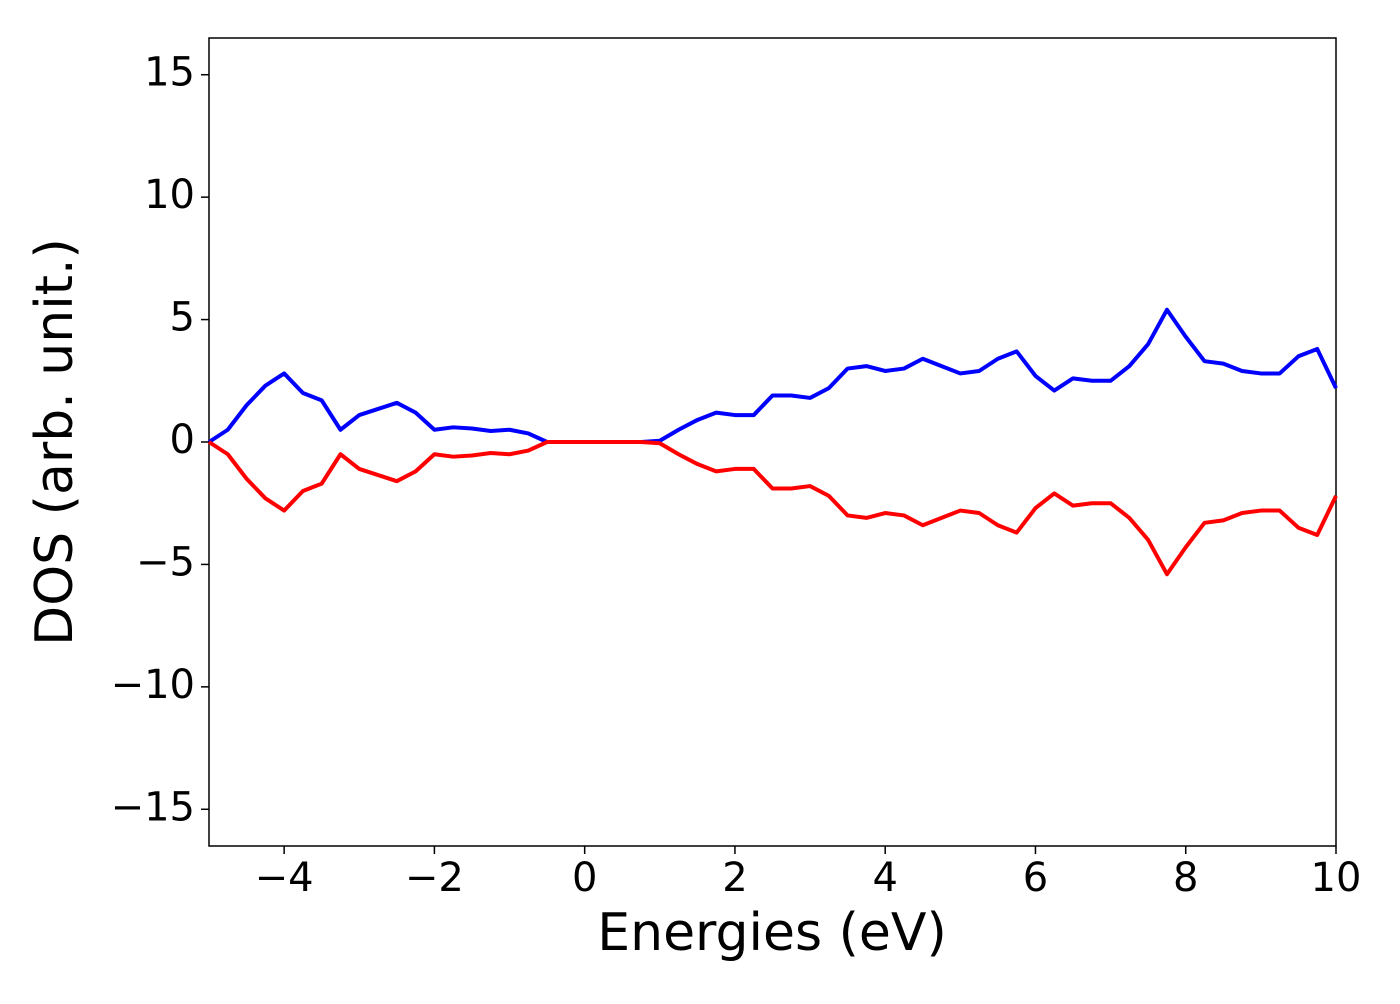  Describe the element at coordinates (165, 562) in the screenshot. I see `y-tick-label: −5` at that location.